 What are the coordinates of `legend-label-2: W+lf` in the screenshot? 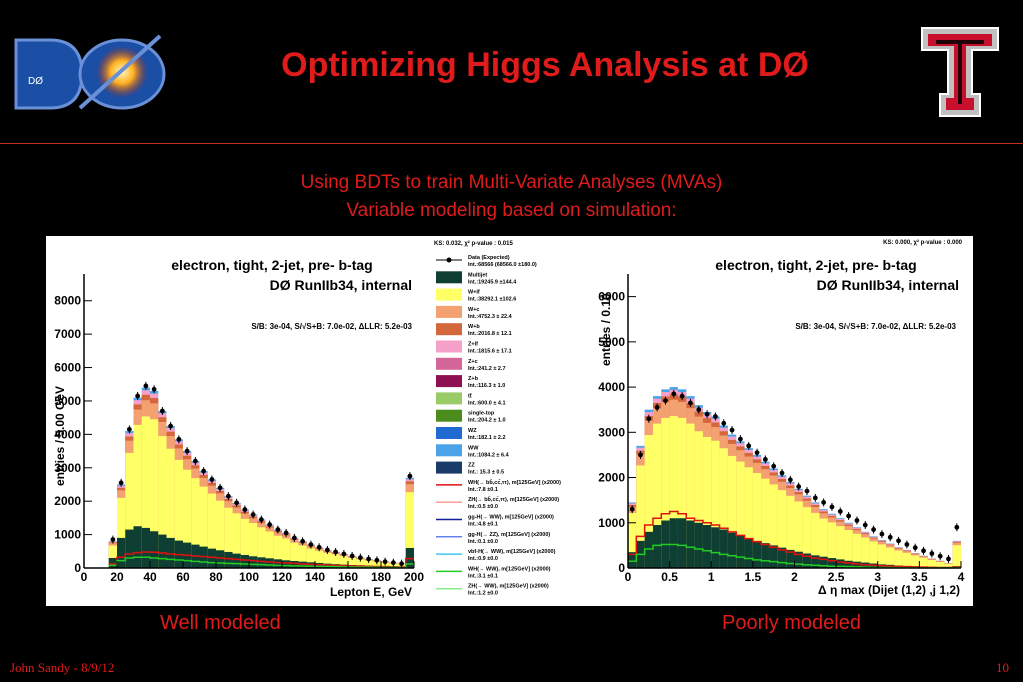 It's located at (474, 293).